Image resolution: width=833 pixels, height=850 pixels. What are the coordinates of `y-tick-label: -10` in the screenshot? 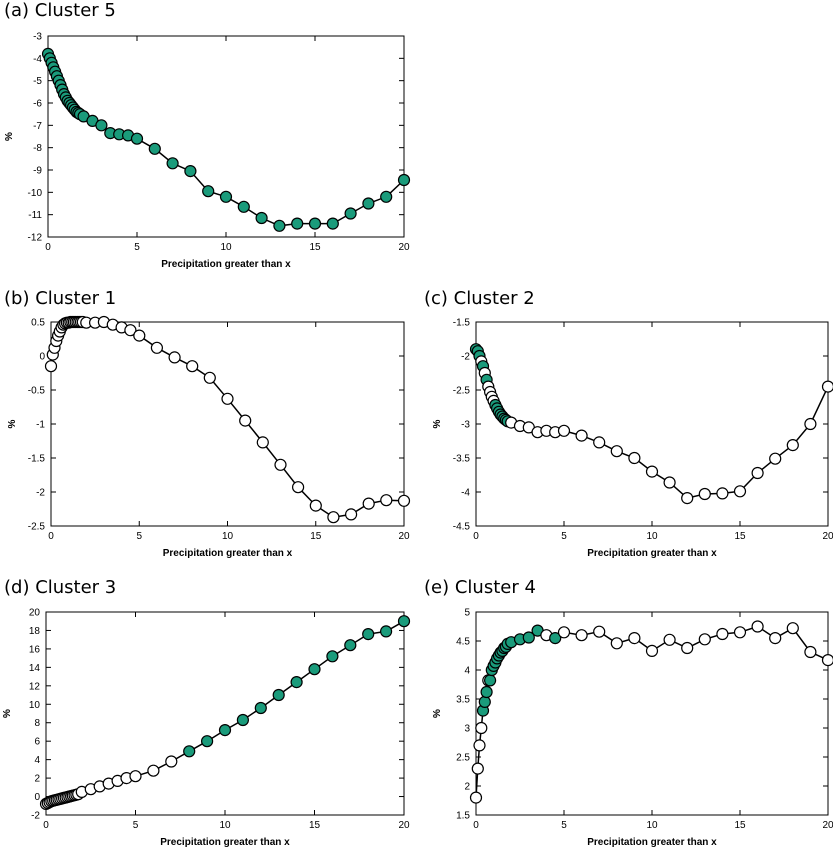 It's located at (35, 193).